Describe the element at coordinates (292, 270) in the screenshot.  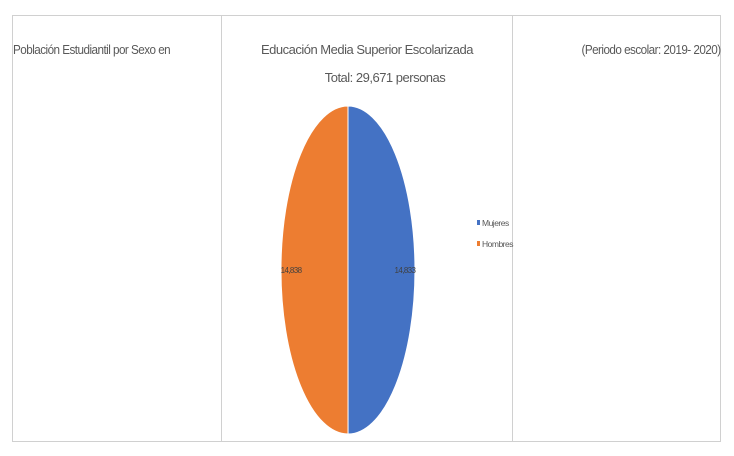
I see `data-label-hombres: 14,838` at that location.